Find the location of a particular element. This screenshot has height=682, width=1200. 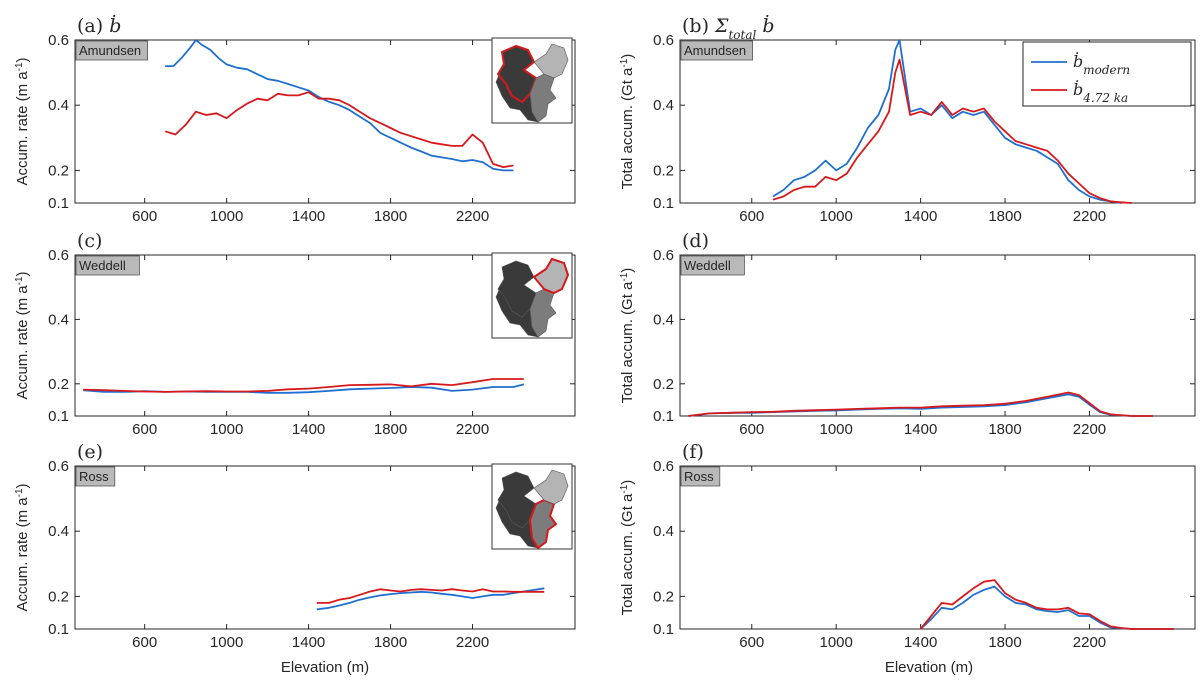

legend-label-modern: ḃmodern is located at coordinates (1101, 64).